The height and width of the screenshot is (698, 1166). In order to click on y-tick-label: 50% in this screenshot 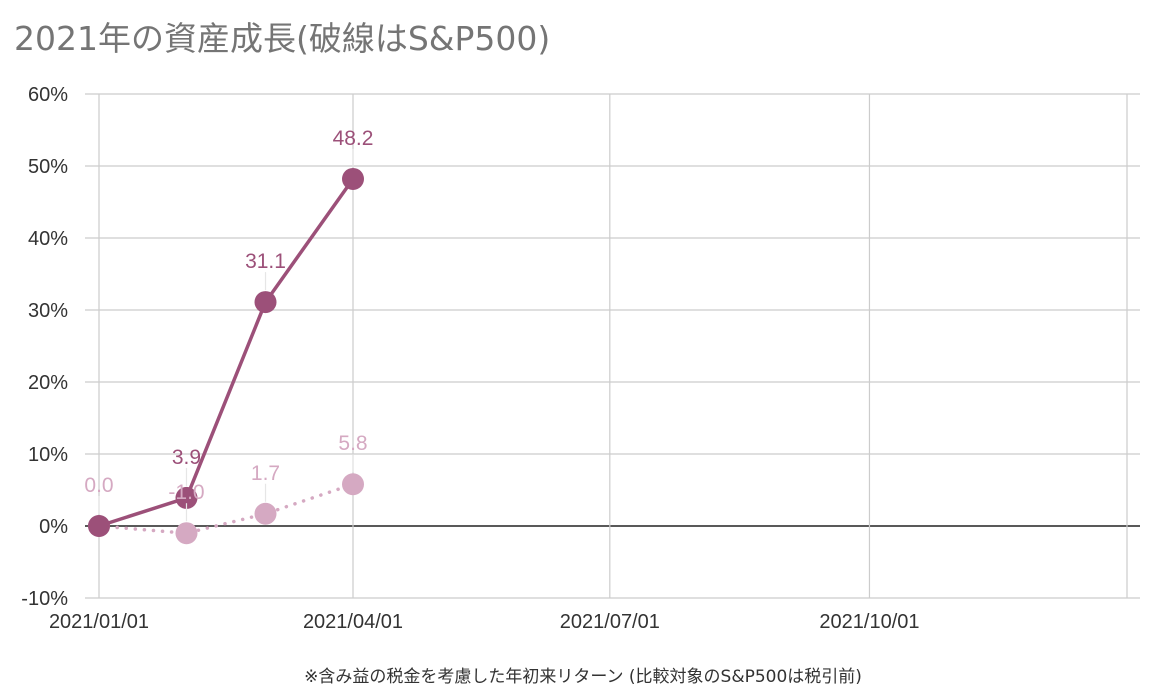, I will do `click(48, 167)`.